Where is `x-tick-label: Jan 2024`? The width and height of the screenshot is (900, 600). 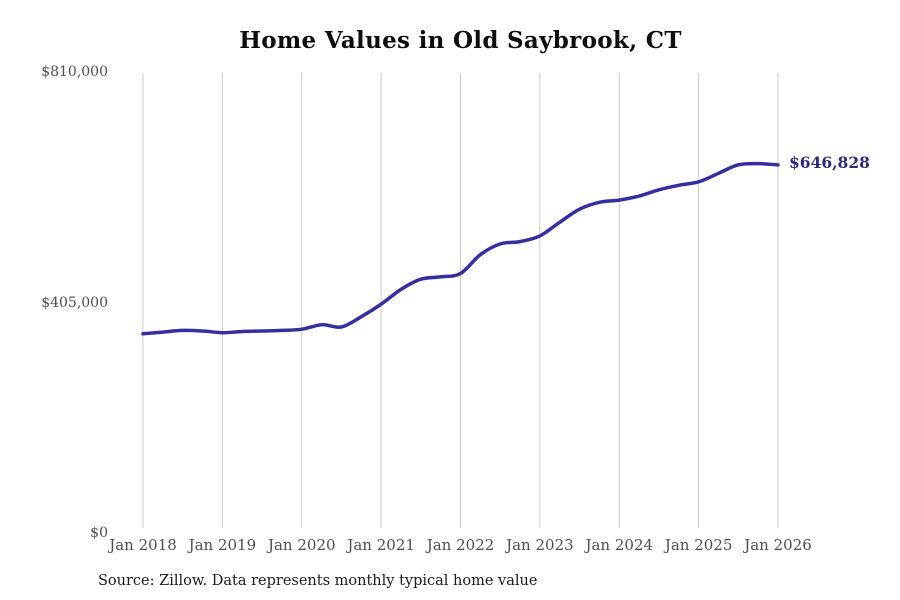 x-tick-label: Jan 2024 is located at coordinates (619, 545).